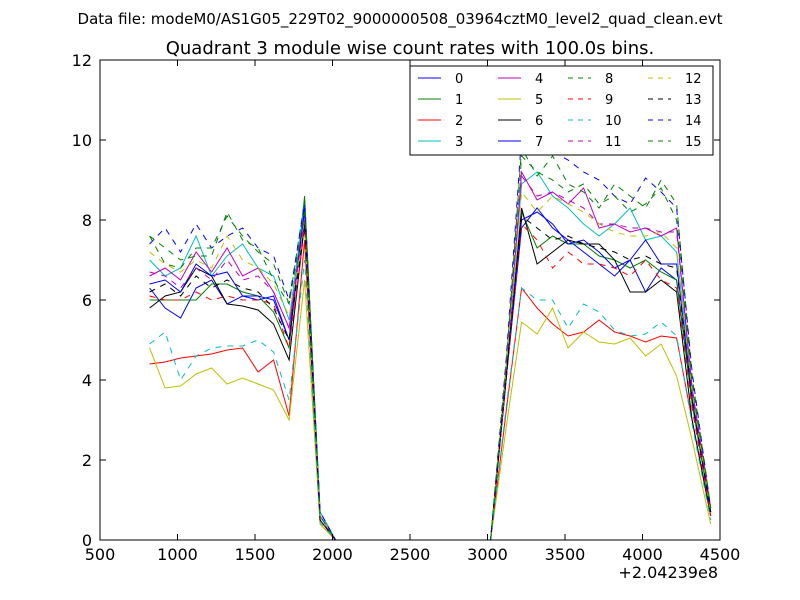 The image size is (800, 600). Describe the element at coordinates (410, 554) in the screenshot. I see `x-tick-label: 2500` at that location.